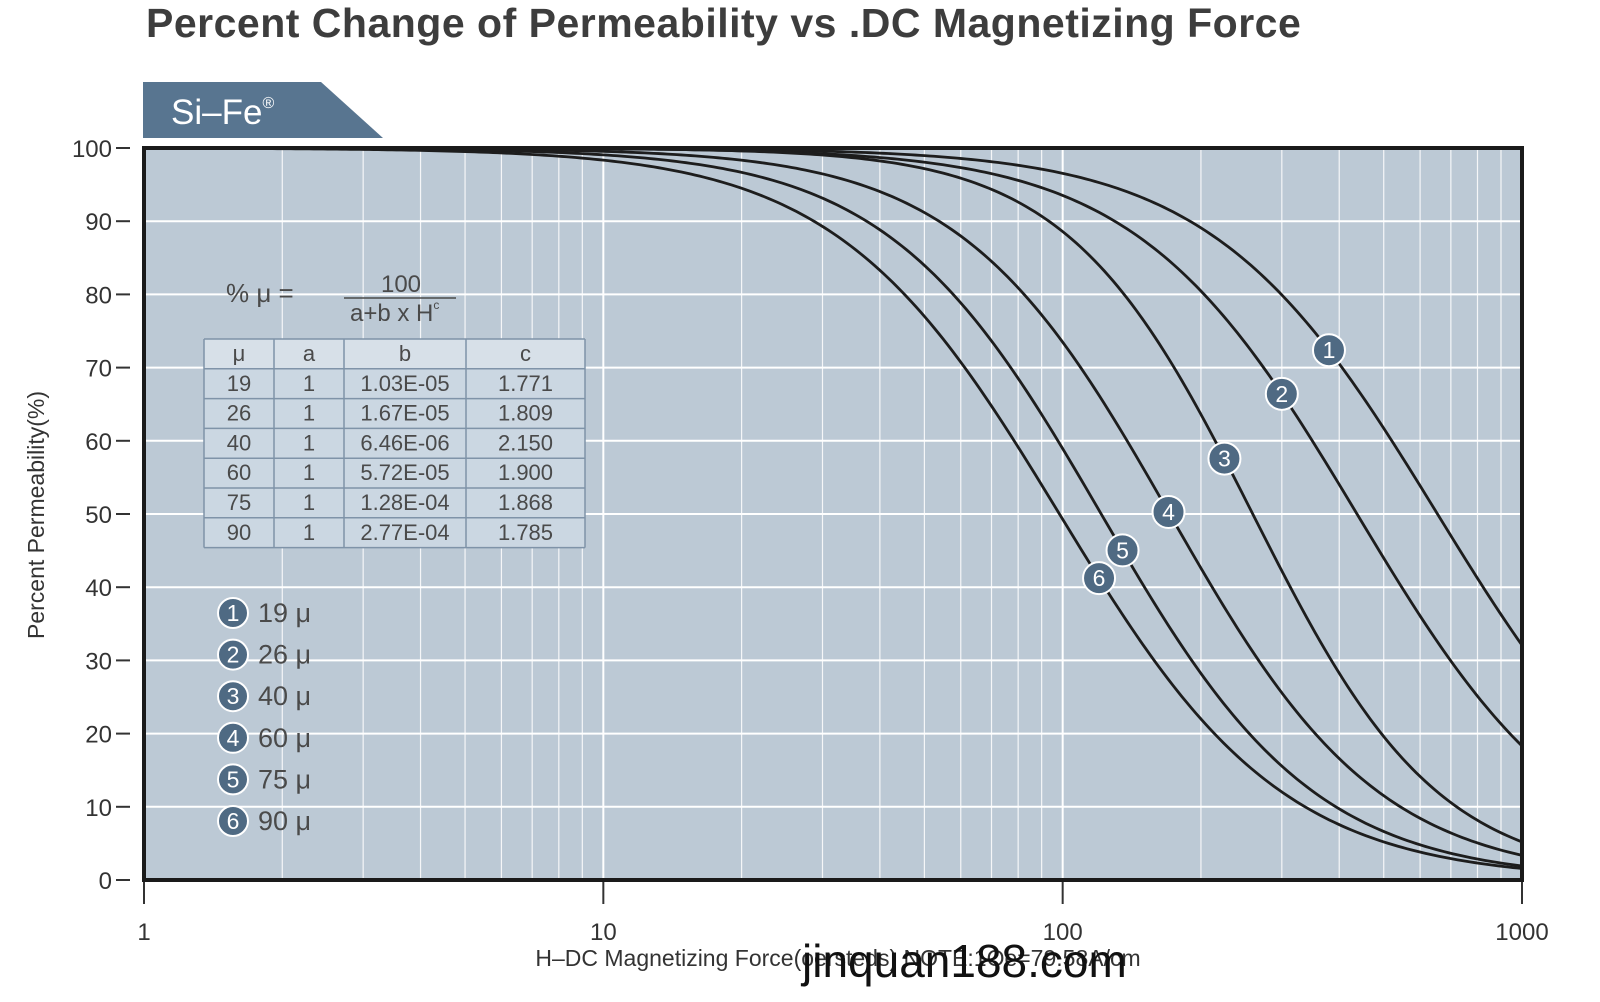  I want to click on y-tick-label: 30, so click(98, 661).